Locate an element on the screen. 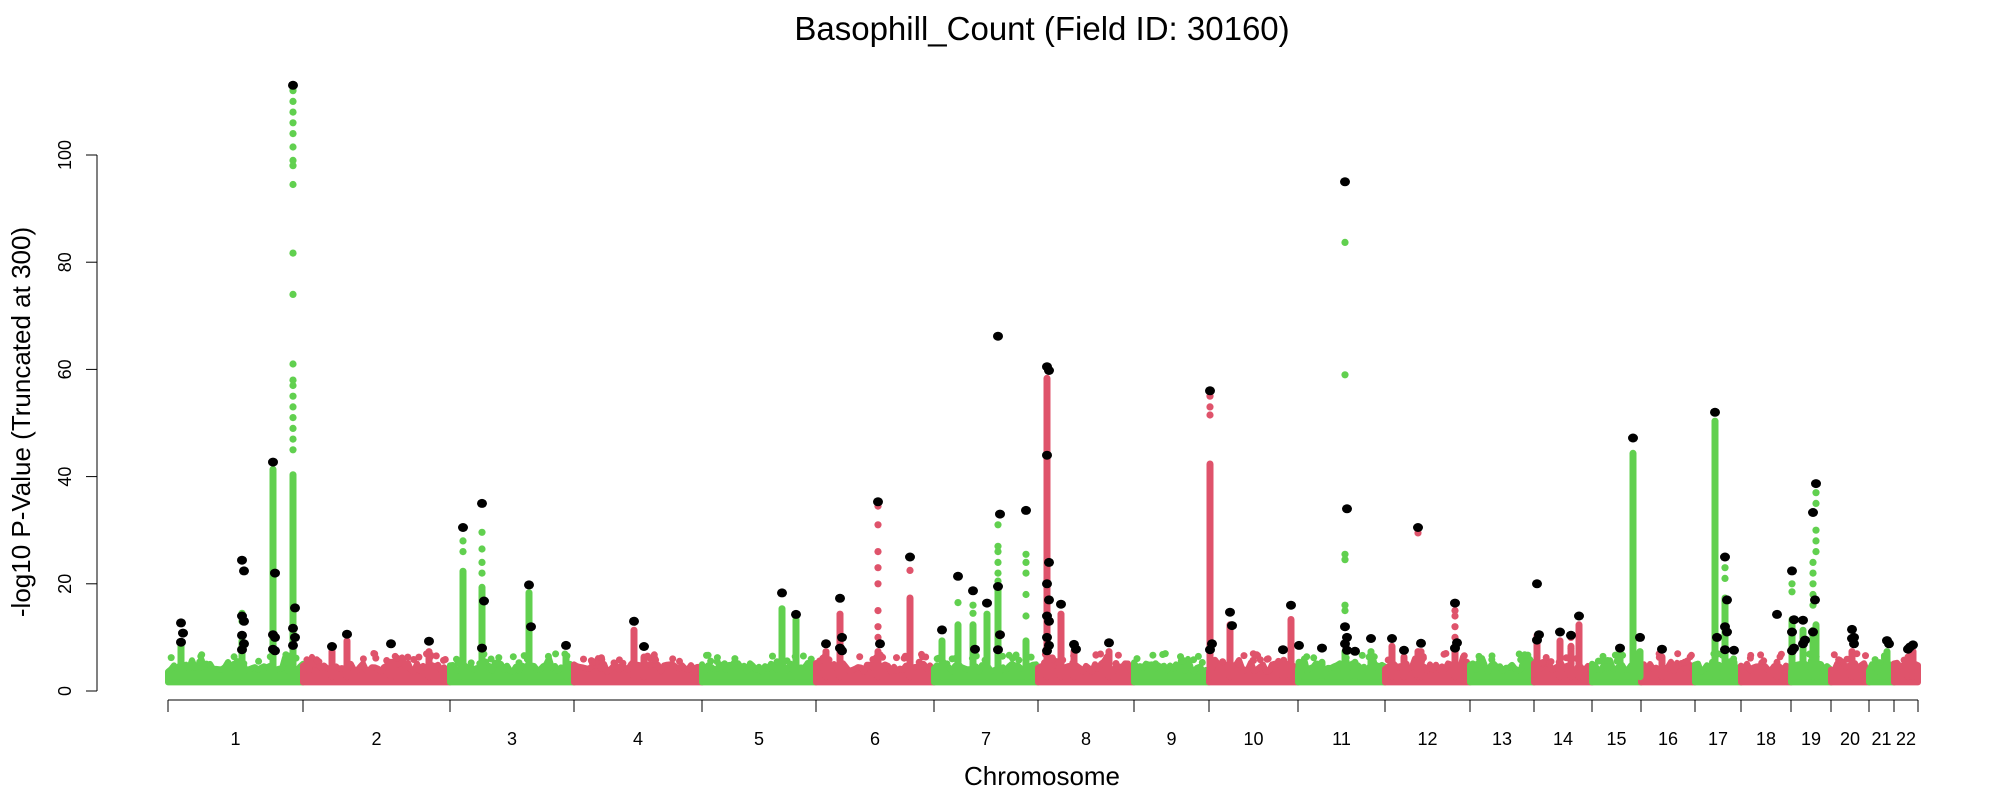  y-tick-label: 0 is located at coordinates (65, 691).